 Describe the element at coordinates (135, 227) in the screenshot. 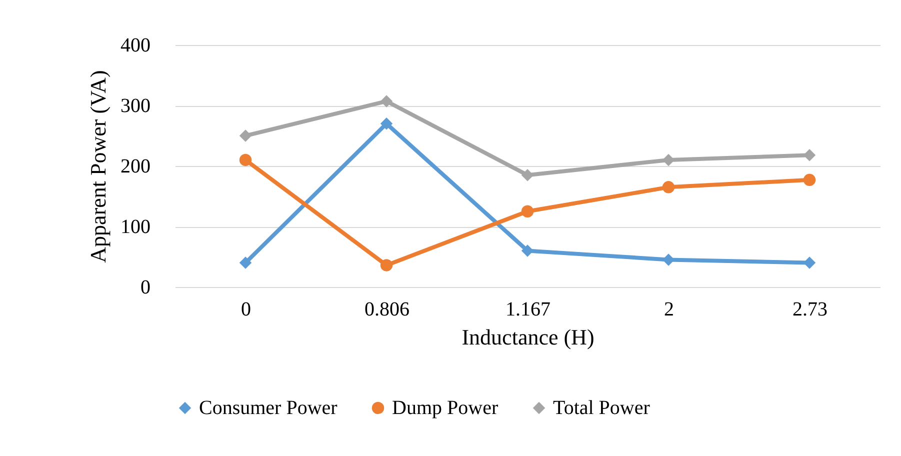

I see `y-tick-label: 100` at that location.